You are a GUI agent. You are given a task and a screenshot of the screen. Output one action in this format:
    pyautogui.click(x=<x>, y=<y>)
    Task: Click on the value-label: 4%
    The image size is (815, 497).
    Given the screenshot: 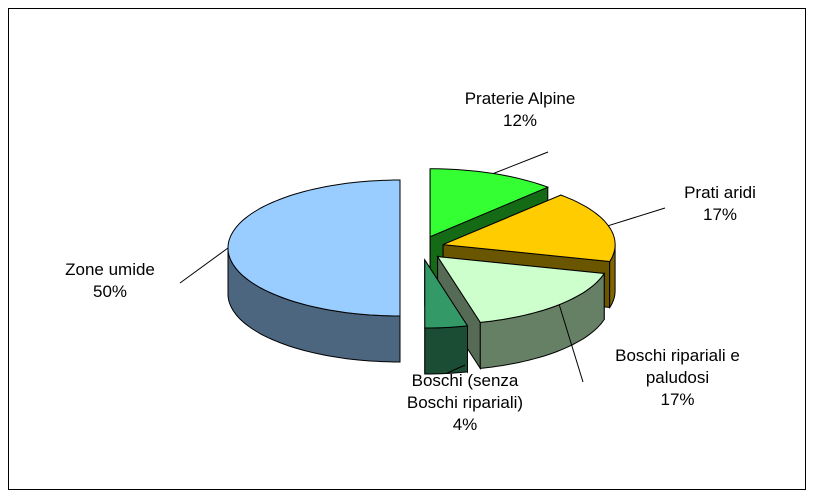 What is the action you would take?
    pyautogui.click(x=465, y=424)
    